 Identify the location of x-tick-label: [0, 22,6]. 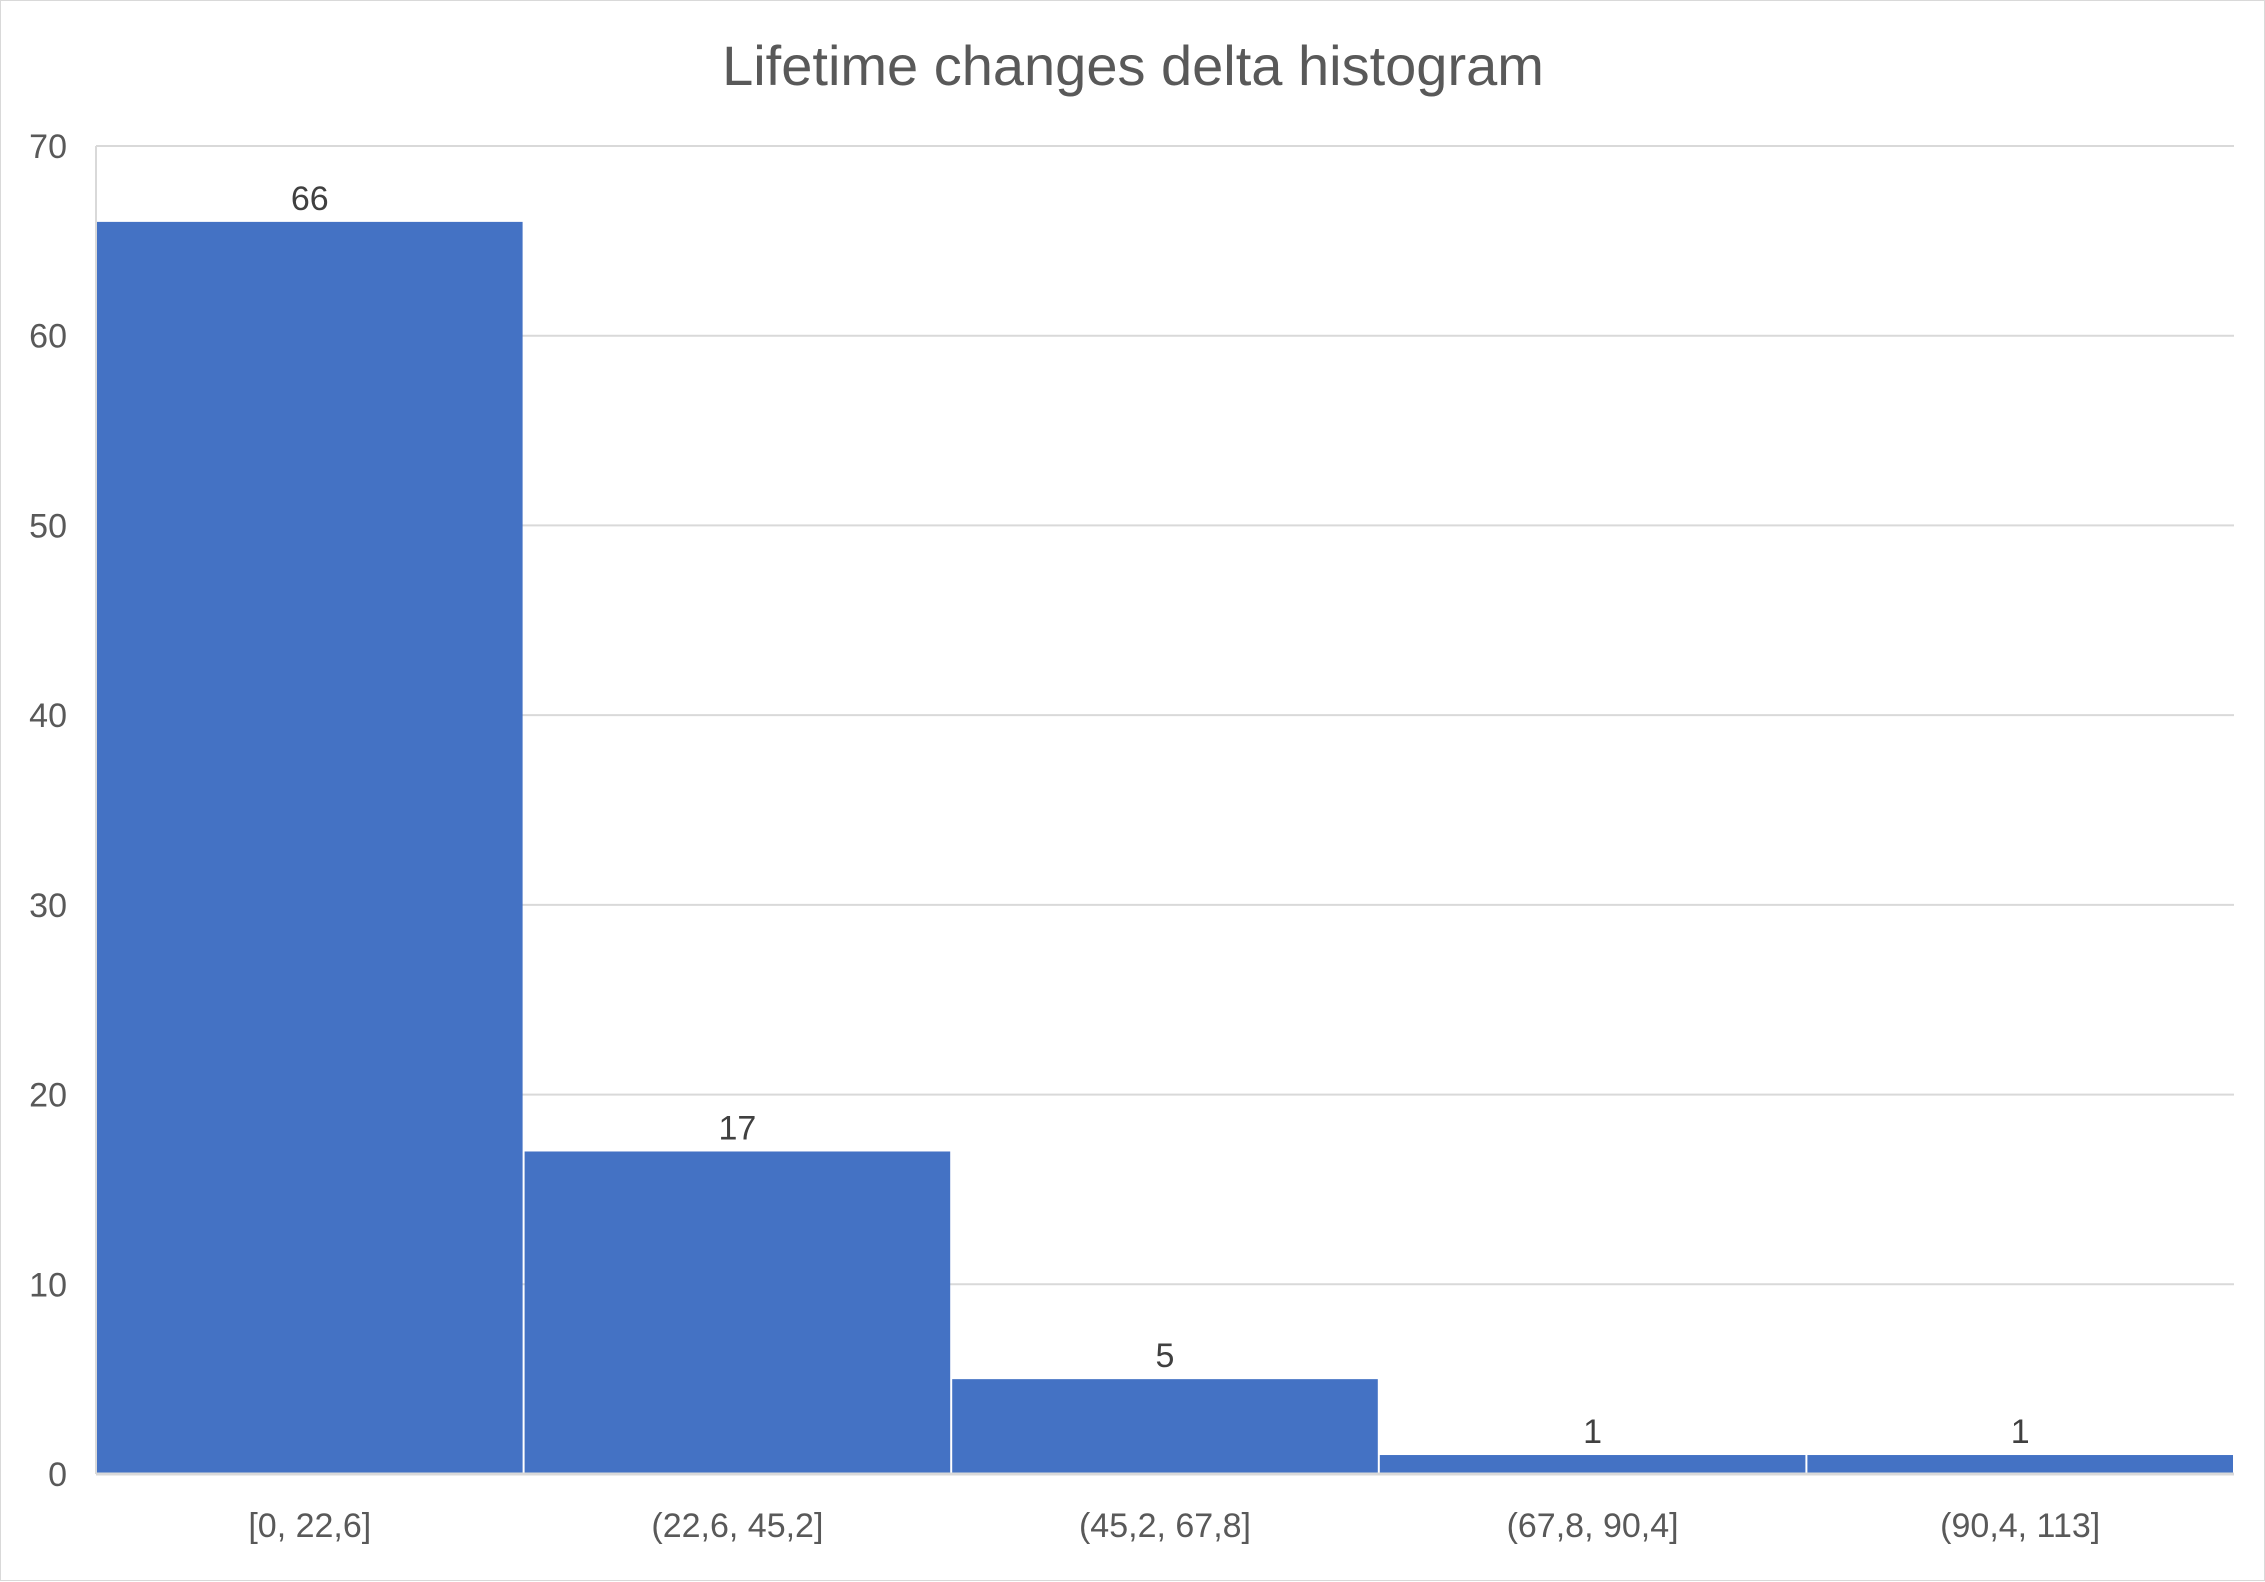
(309, 1526).